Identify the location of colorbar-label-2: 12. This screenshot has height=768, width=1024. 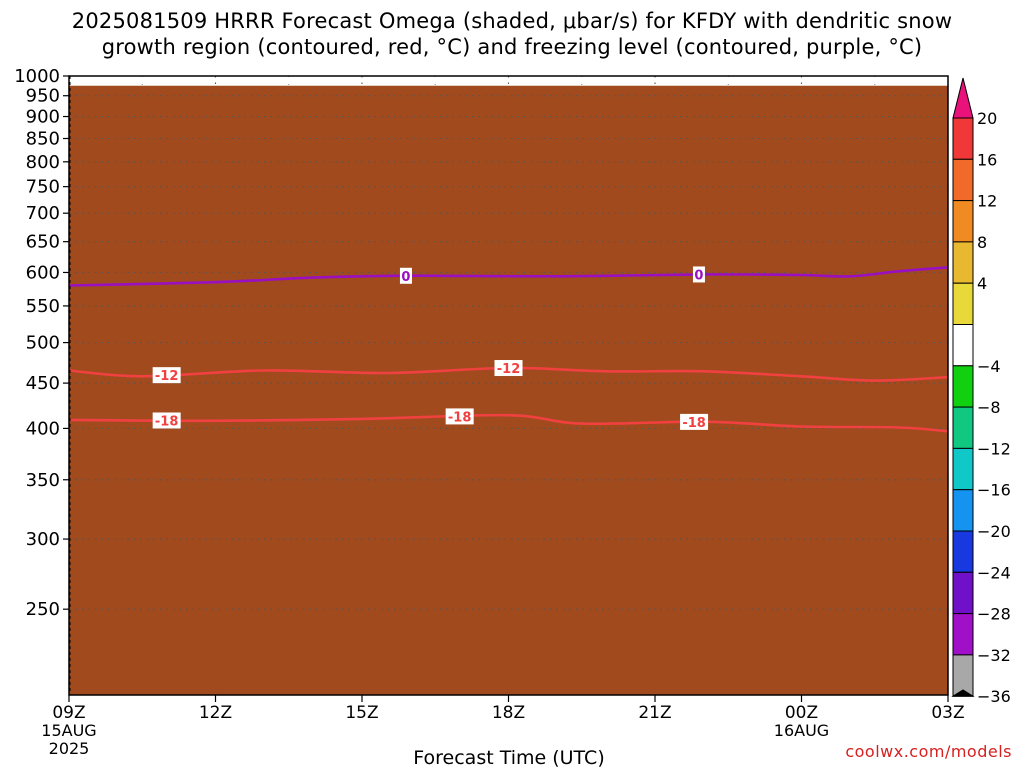
(987, 201).